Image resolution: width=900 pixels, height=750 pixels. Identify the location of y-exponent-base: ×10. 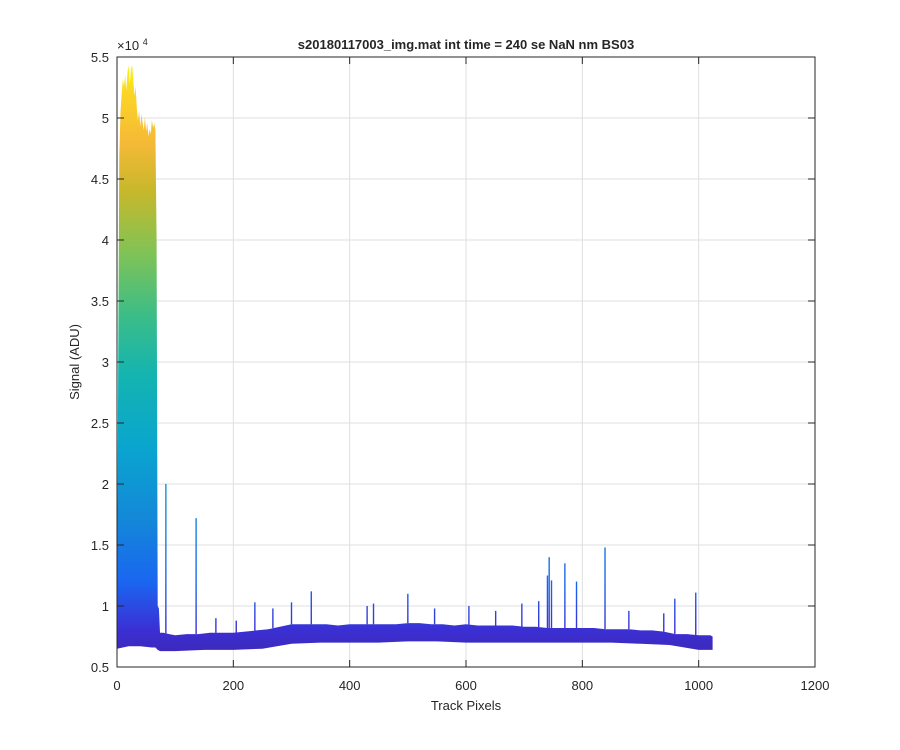
(128, 45).